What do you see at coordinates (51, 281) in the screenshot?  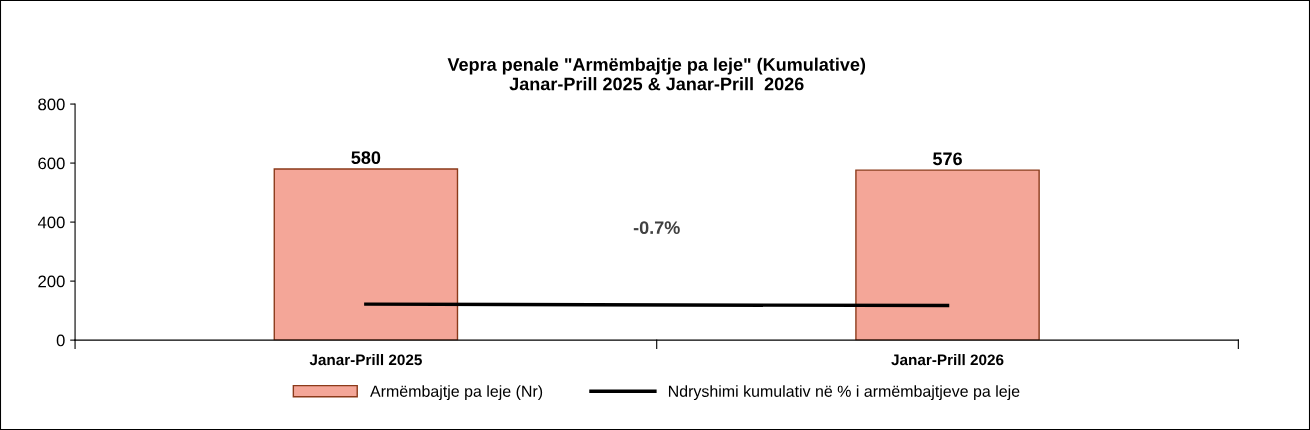 I see `y-tick-label: 200` at bounding box center [51, 281].